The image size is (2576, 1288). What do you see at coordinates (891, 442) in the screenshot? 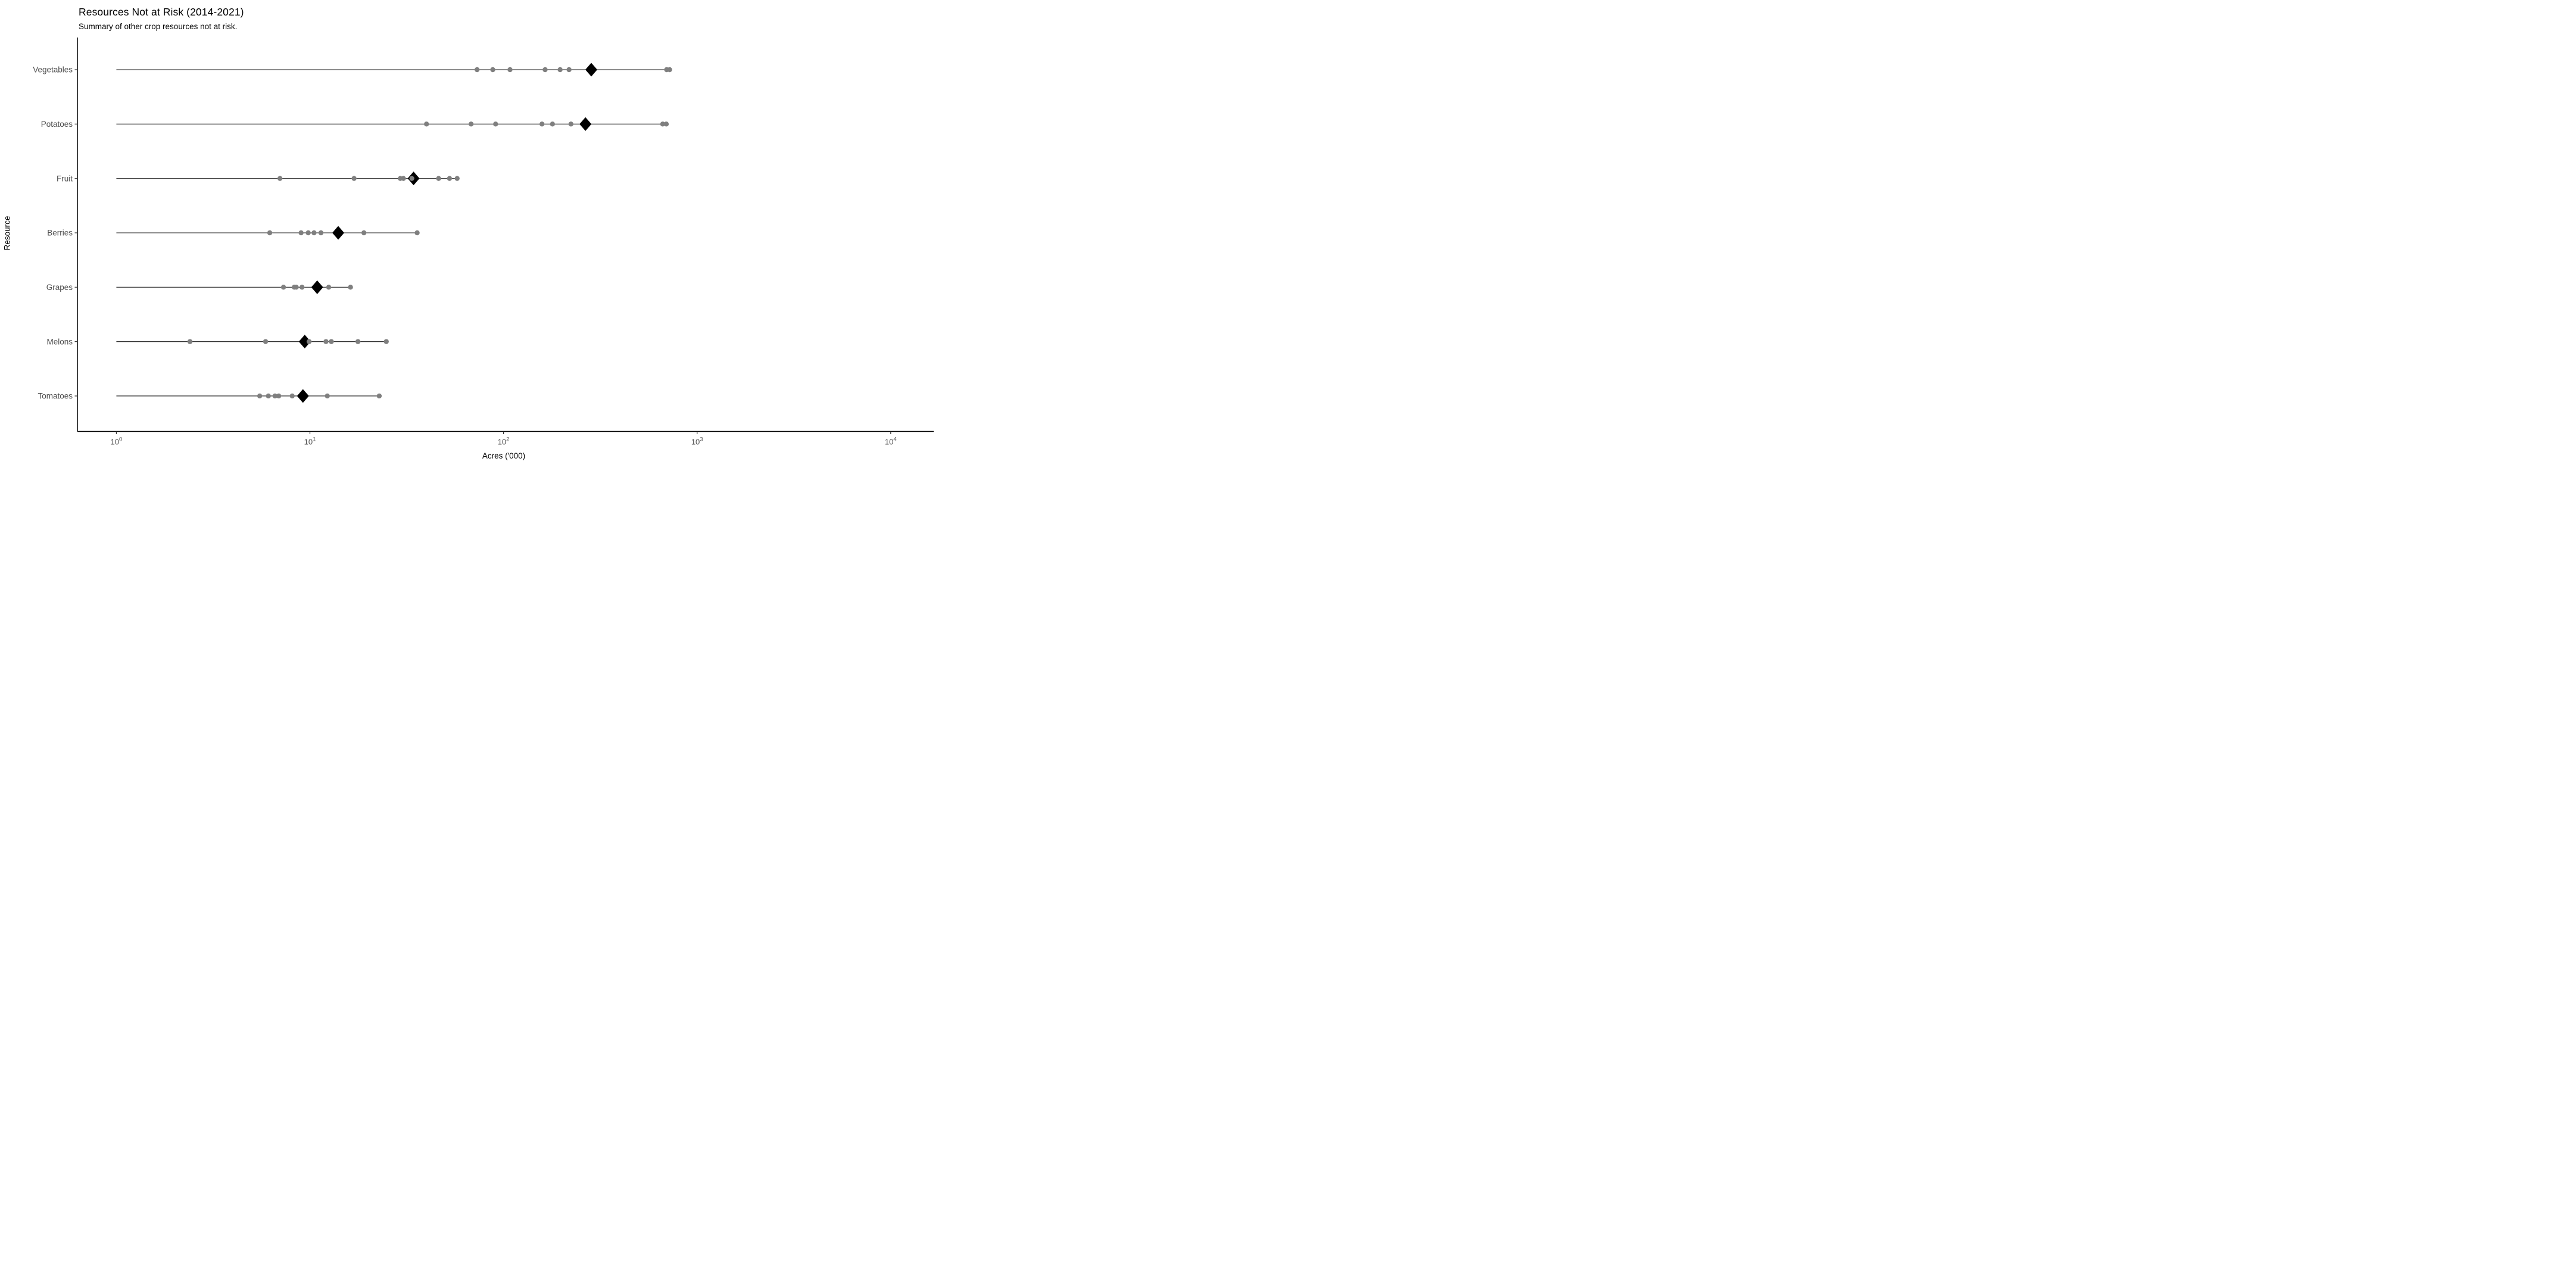
I see `x-tick-label: 10⁴` at bounding box center [891, 442].